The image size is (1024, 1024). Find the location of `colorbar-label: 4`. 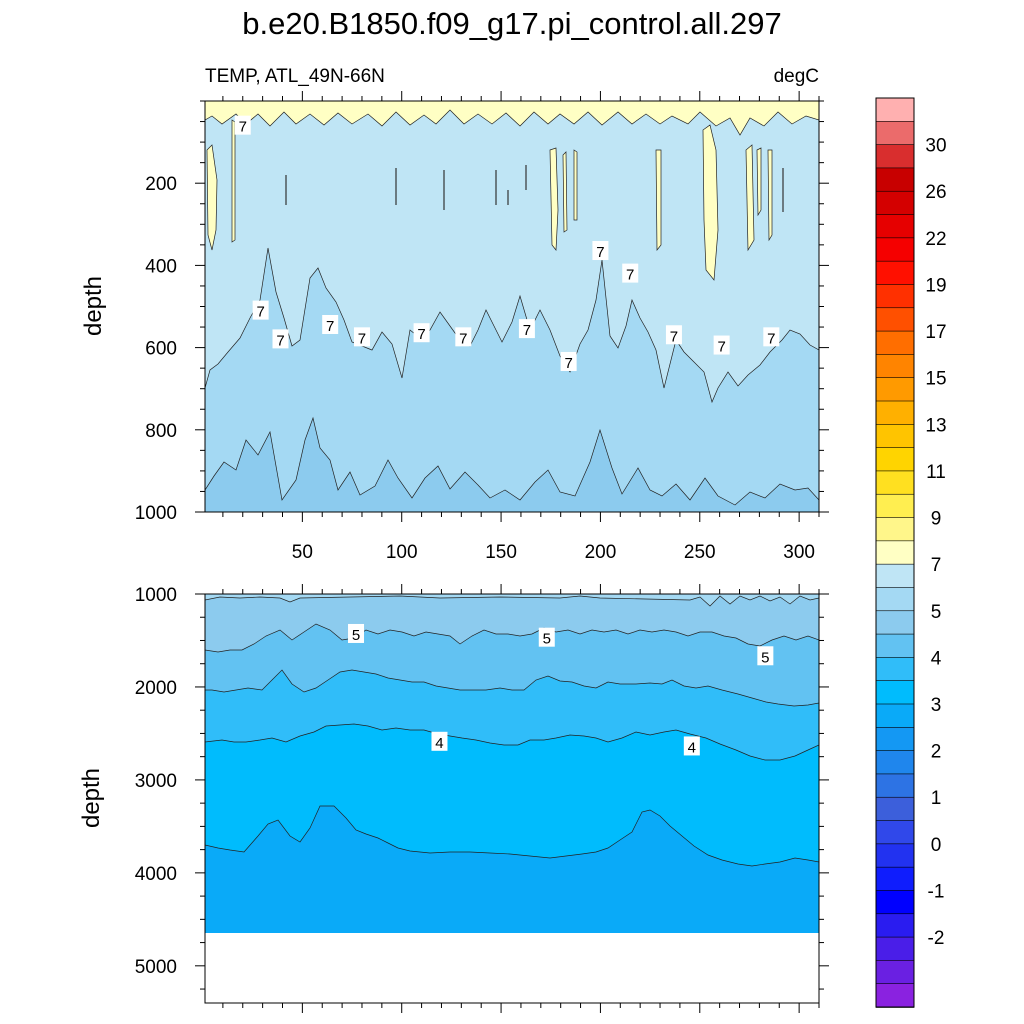

colorbar-label: 4 is located at coordinates (936, 658).